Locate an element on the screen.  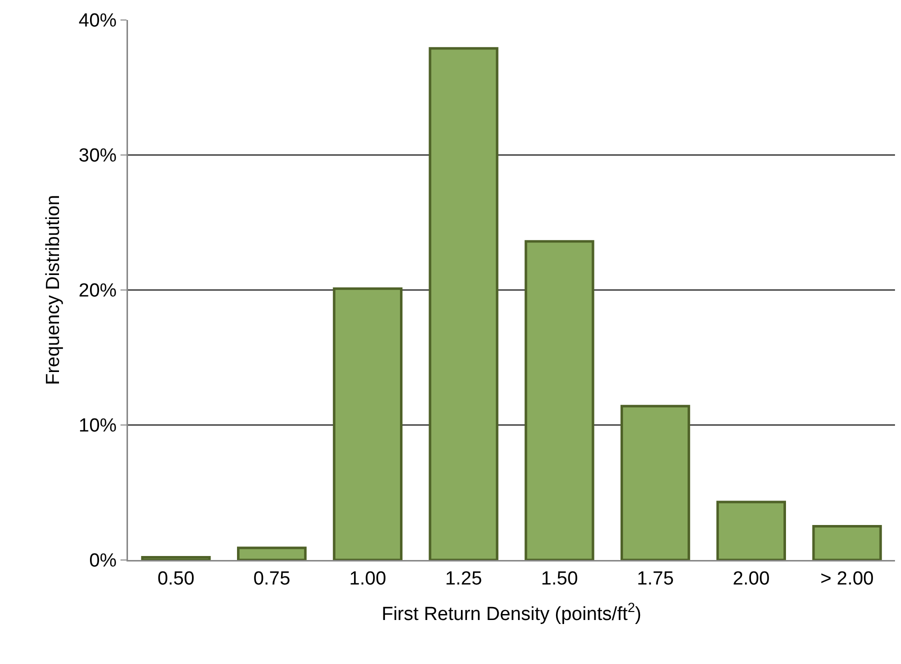
y-tick-label: 20% is located at coordinates (97, 291).